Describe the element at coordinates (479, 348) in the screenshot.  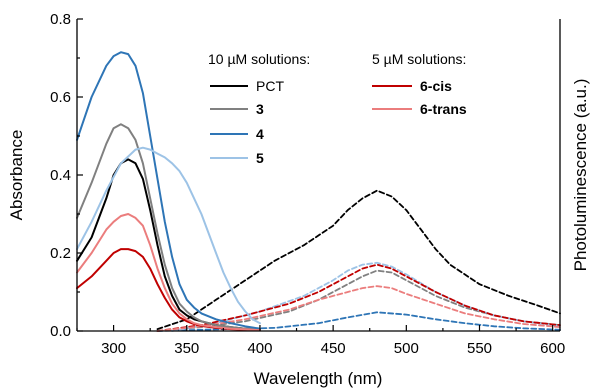
I see `x-tick-label: 550` at that location.